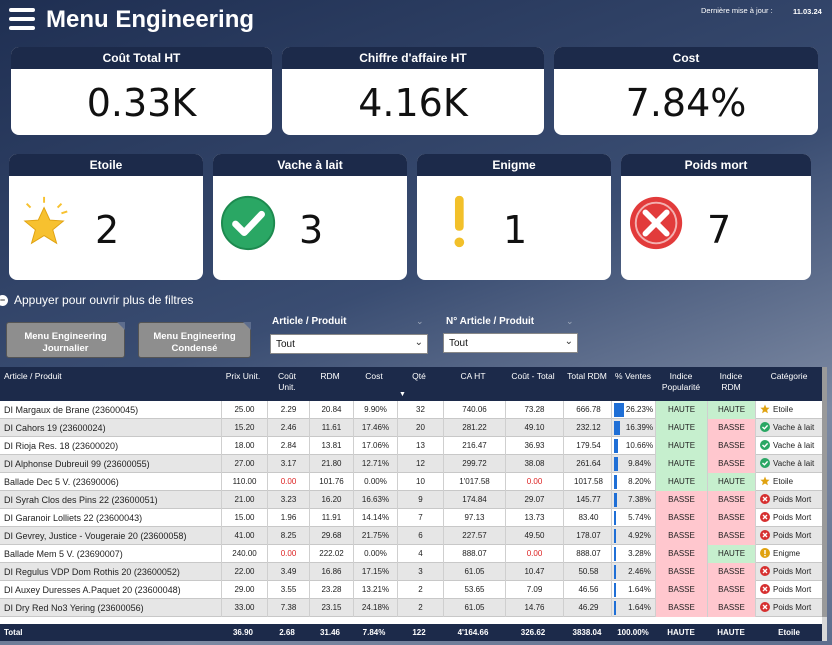 The width and height of the screenshot is (832, 645). What do you see at coordinates (639, 535) in the screenshot?
I see `pct-ventes-value: 4.92%` at bounding box center [639, 535].